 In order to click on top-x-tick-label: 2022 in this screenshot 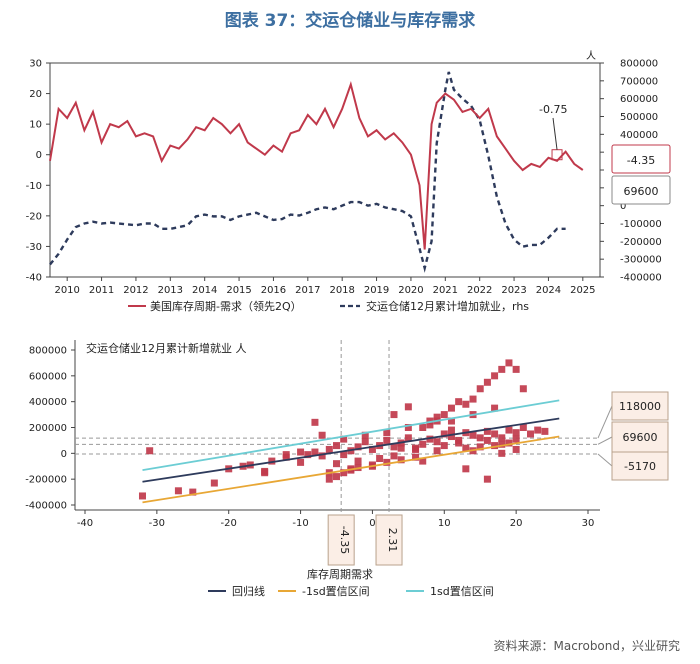, I will do `click(479, 290)`.